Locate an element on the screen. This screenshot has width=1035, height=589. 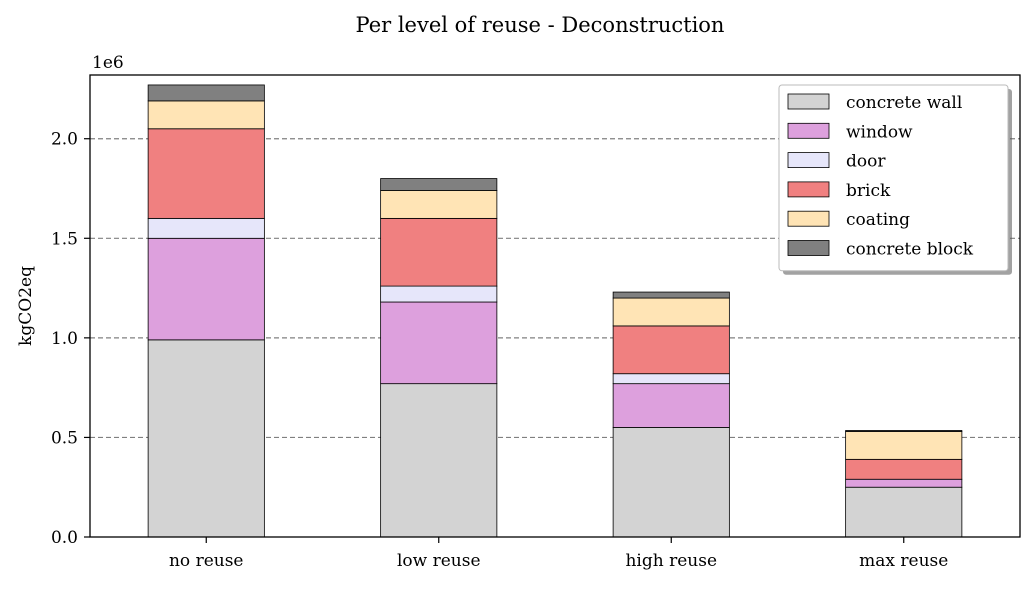
x-tick-label: high reuse is located at coordinates (671, 561).